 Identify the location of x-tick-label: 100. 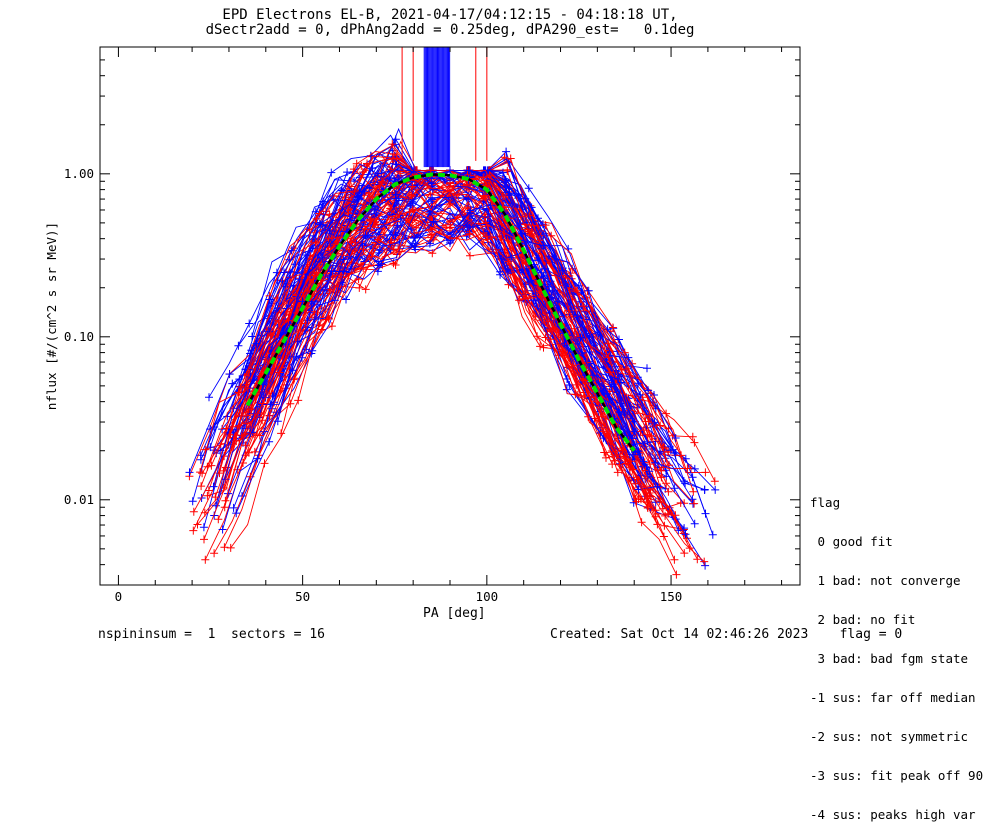
(487, 596).